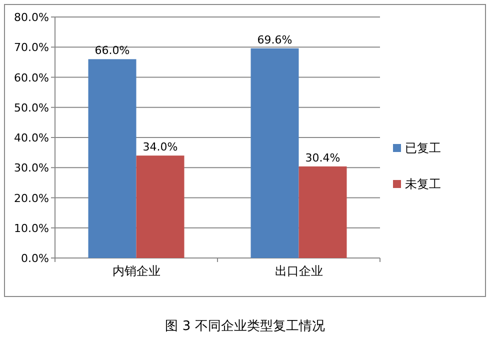 The image size is (491, 340). I want to click on y-tick-label: 30.0%, so click(31, 168).